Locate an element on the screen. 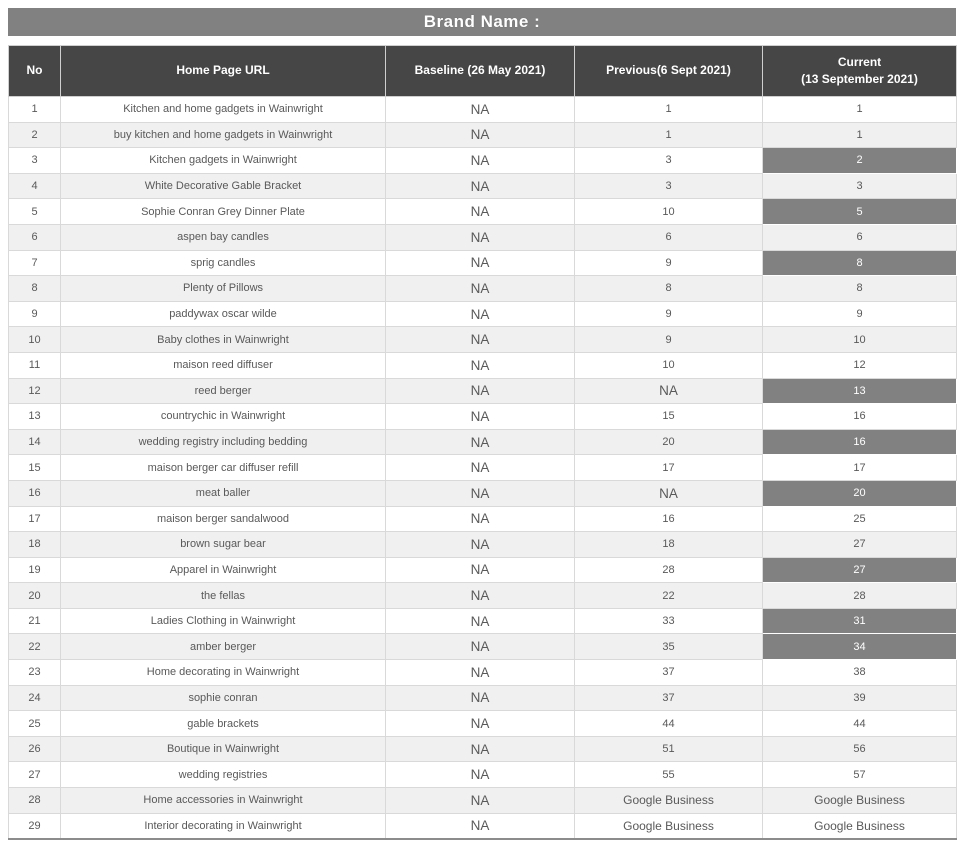 The height and width of the screenshot is (845, 964). table-row: 11 maison reed diffuser NA 10 12 is located at coordinates (482, 365).